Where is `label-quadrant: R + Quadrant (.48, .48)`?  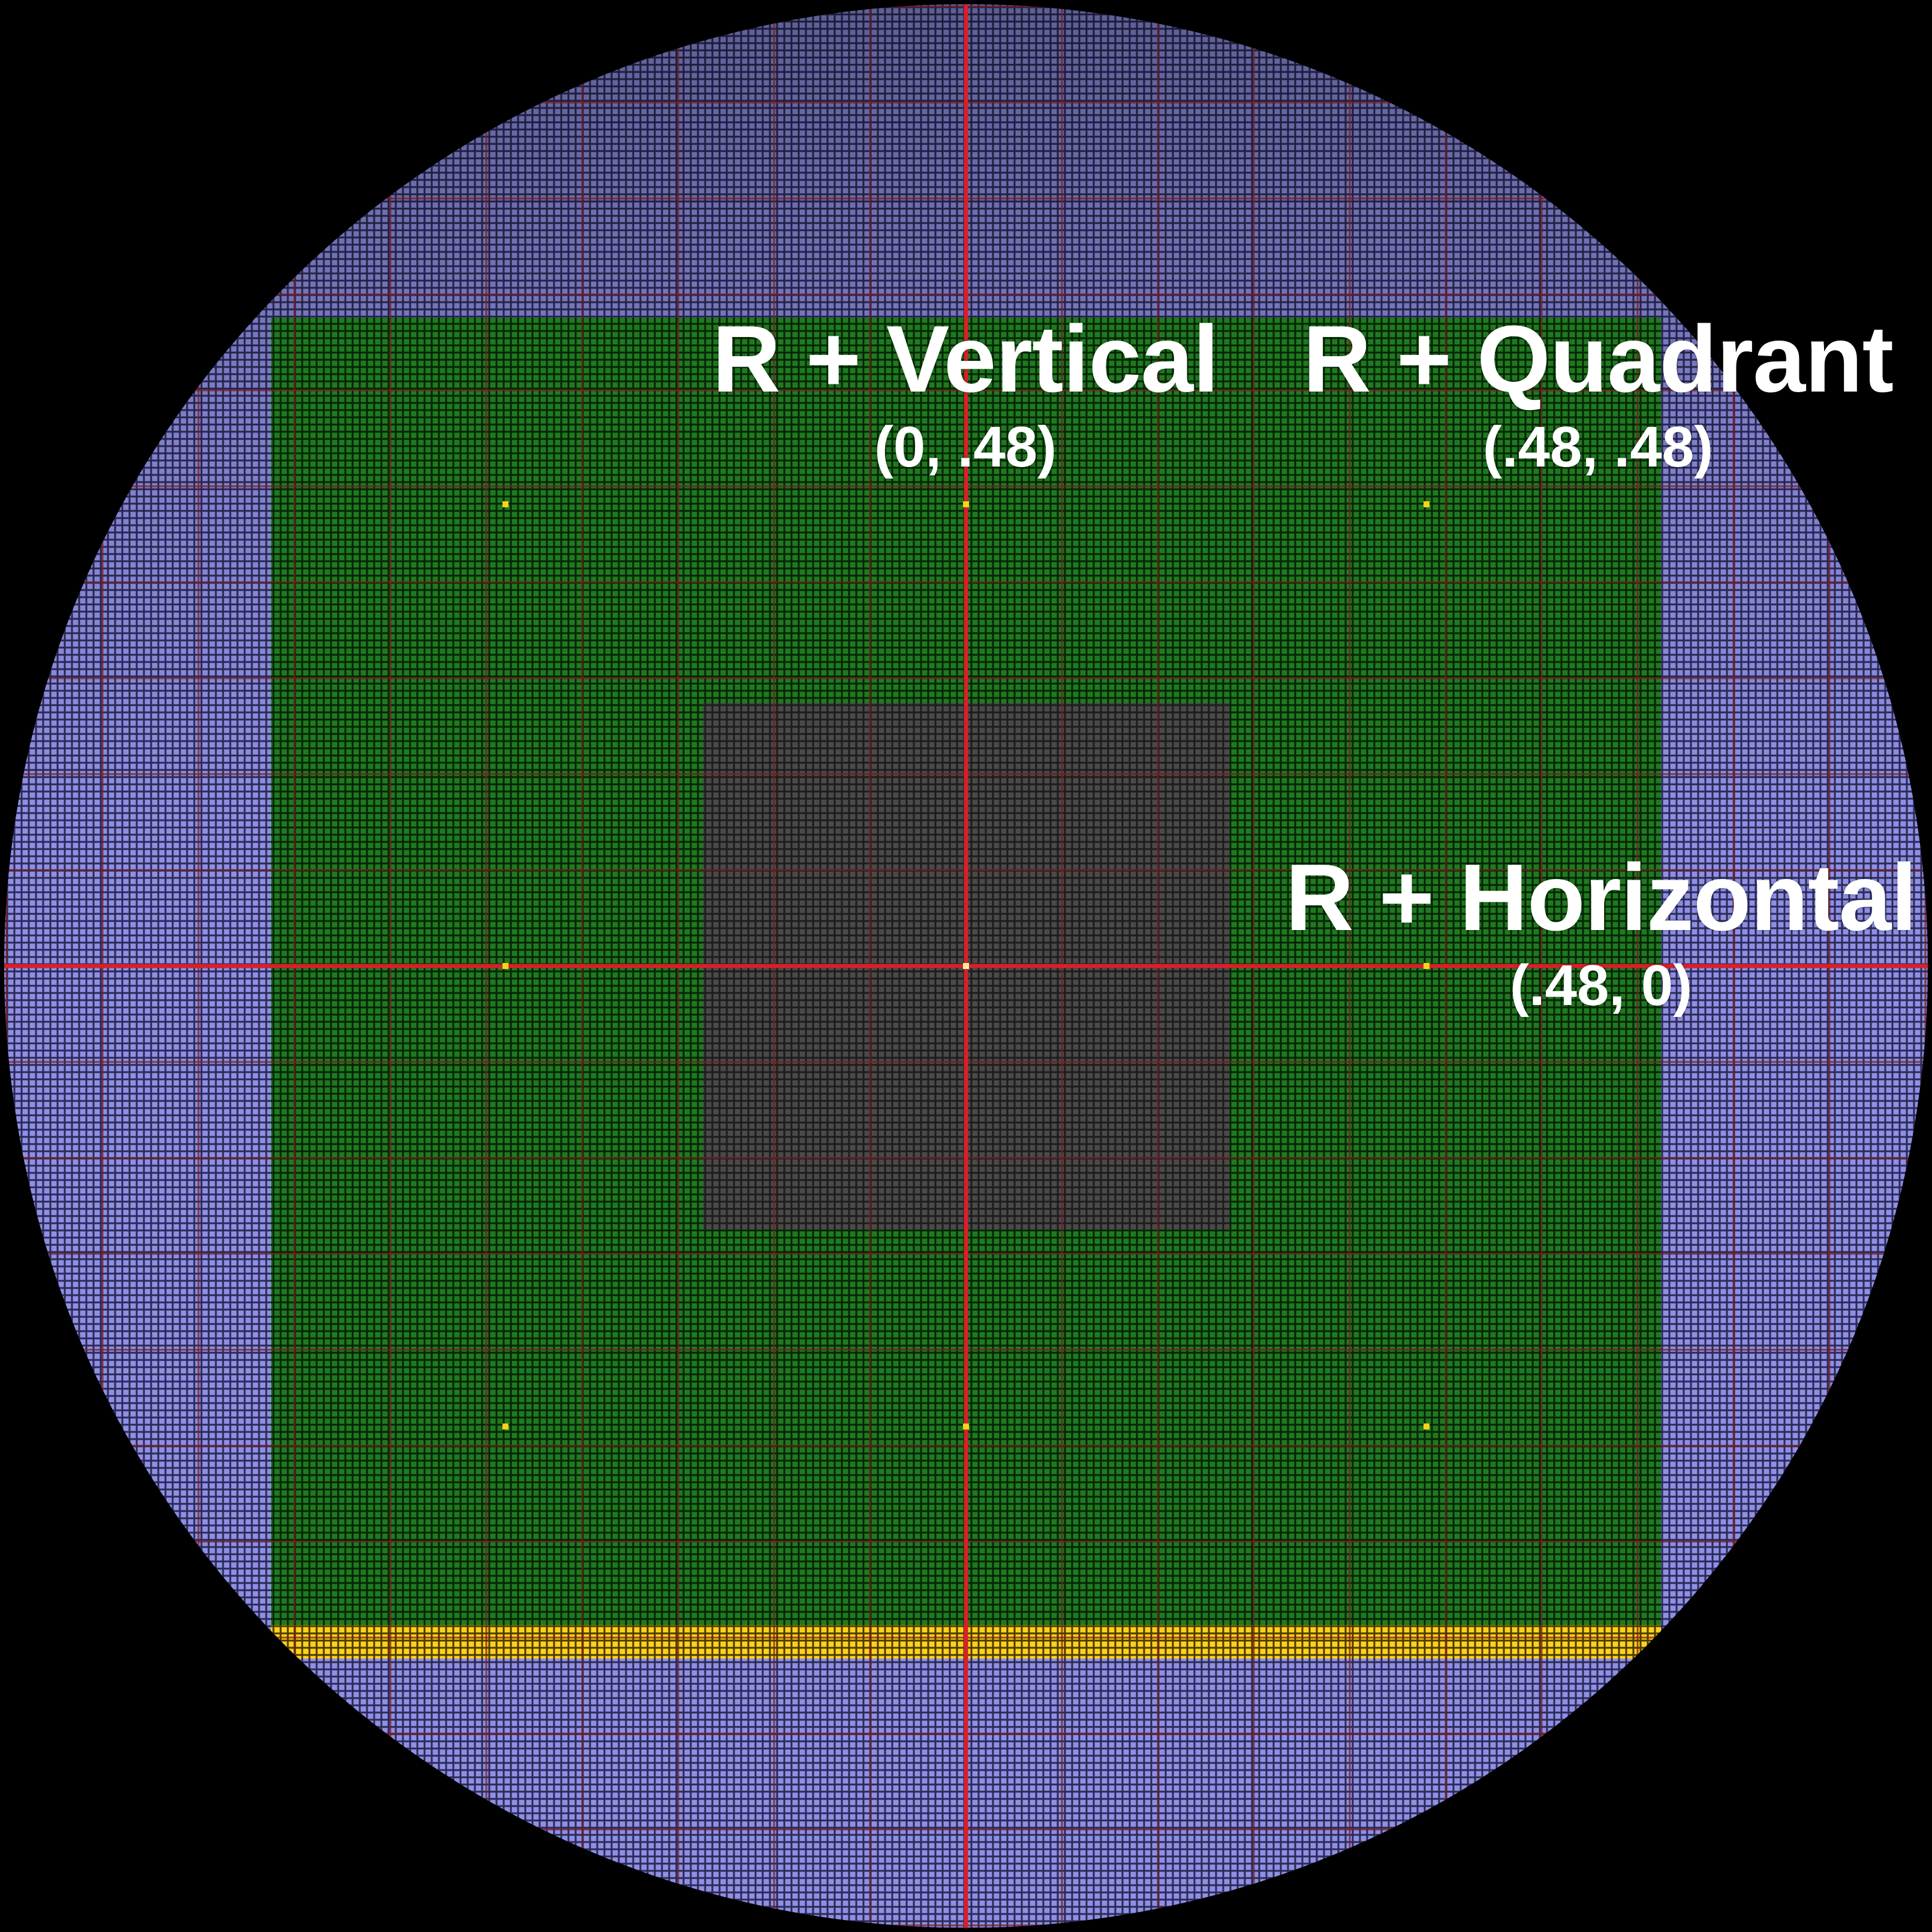
label-quadrant: R + Quadrant (.48, .48) is located at coordinates (1598, 394).